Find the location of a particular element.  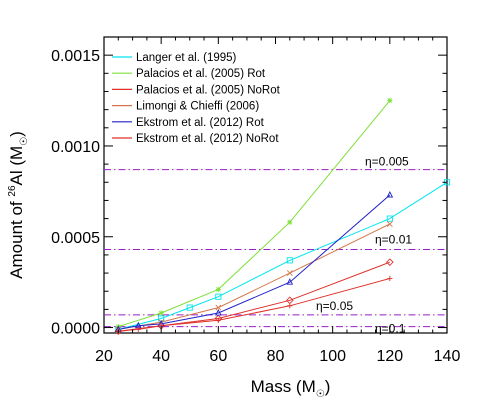

y-tick-label: 0.0010 is located at coordinates (75, 147).